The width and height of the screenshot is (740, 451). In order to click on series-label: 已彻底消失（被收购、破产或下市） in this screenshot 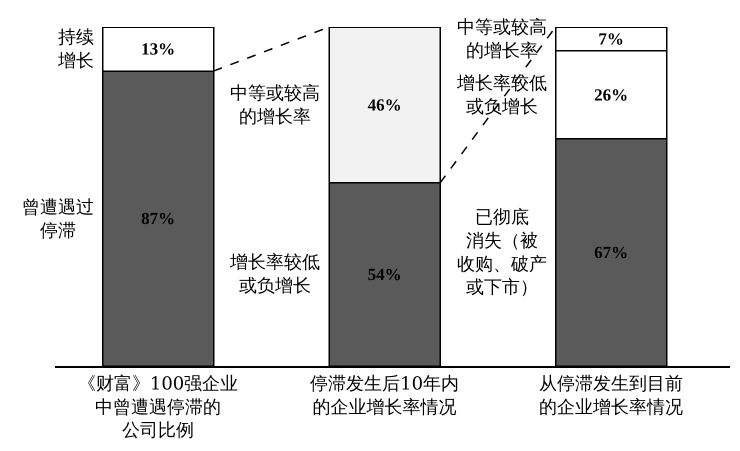, I will do `click(502, 252)`.